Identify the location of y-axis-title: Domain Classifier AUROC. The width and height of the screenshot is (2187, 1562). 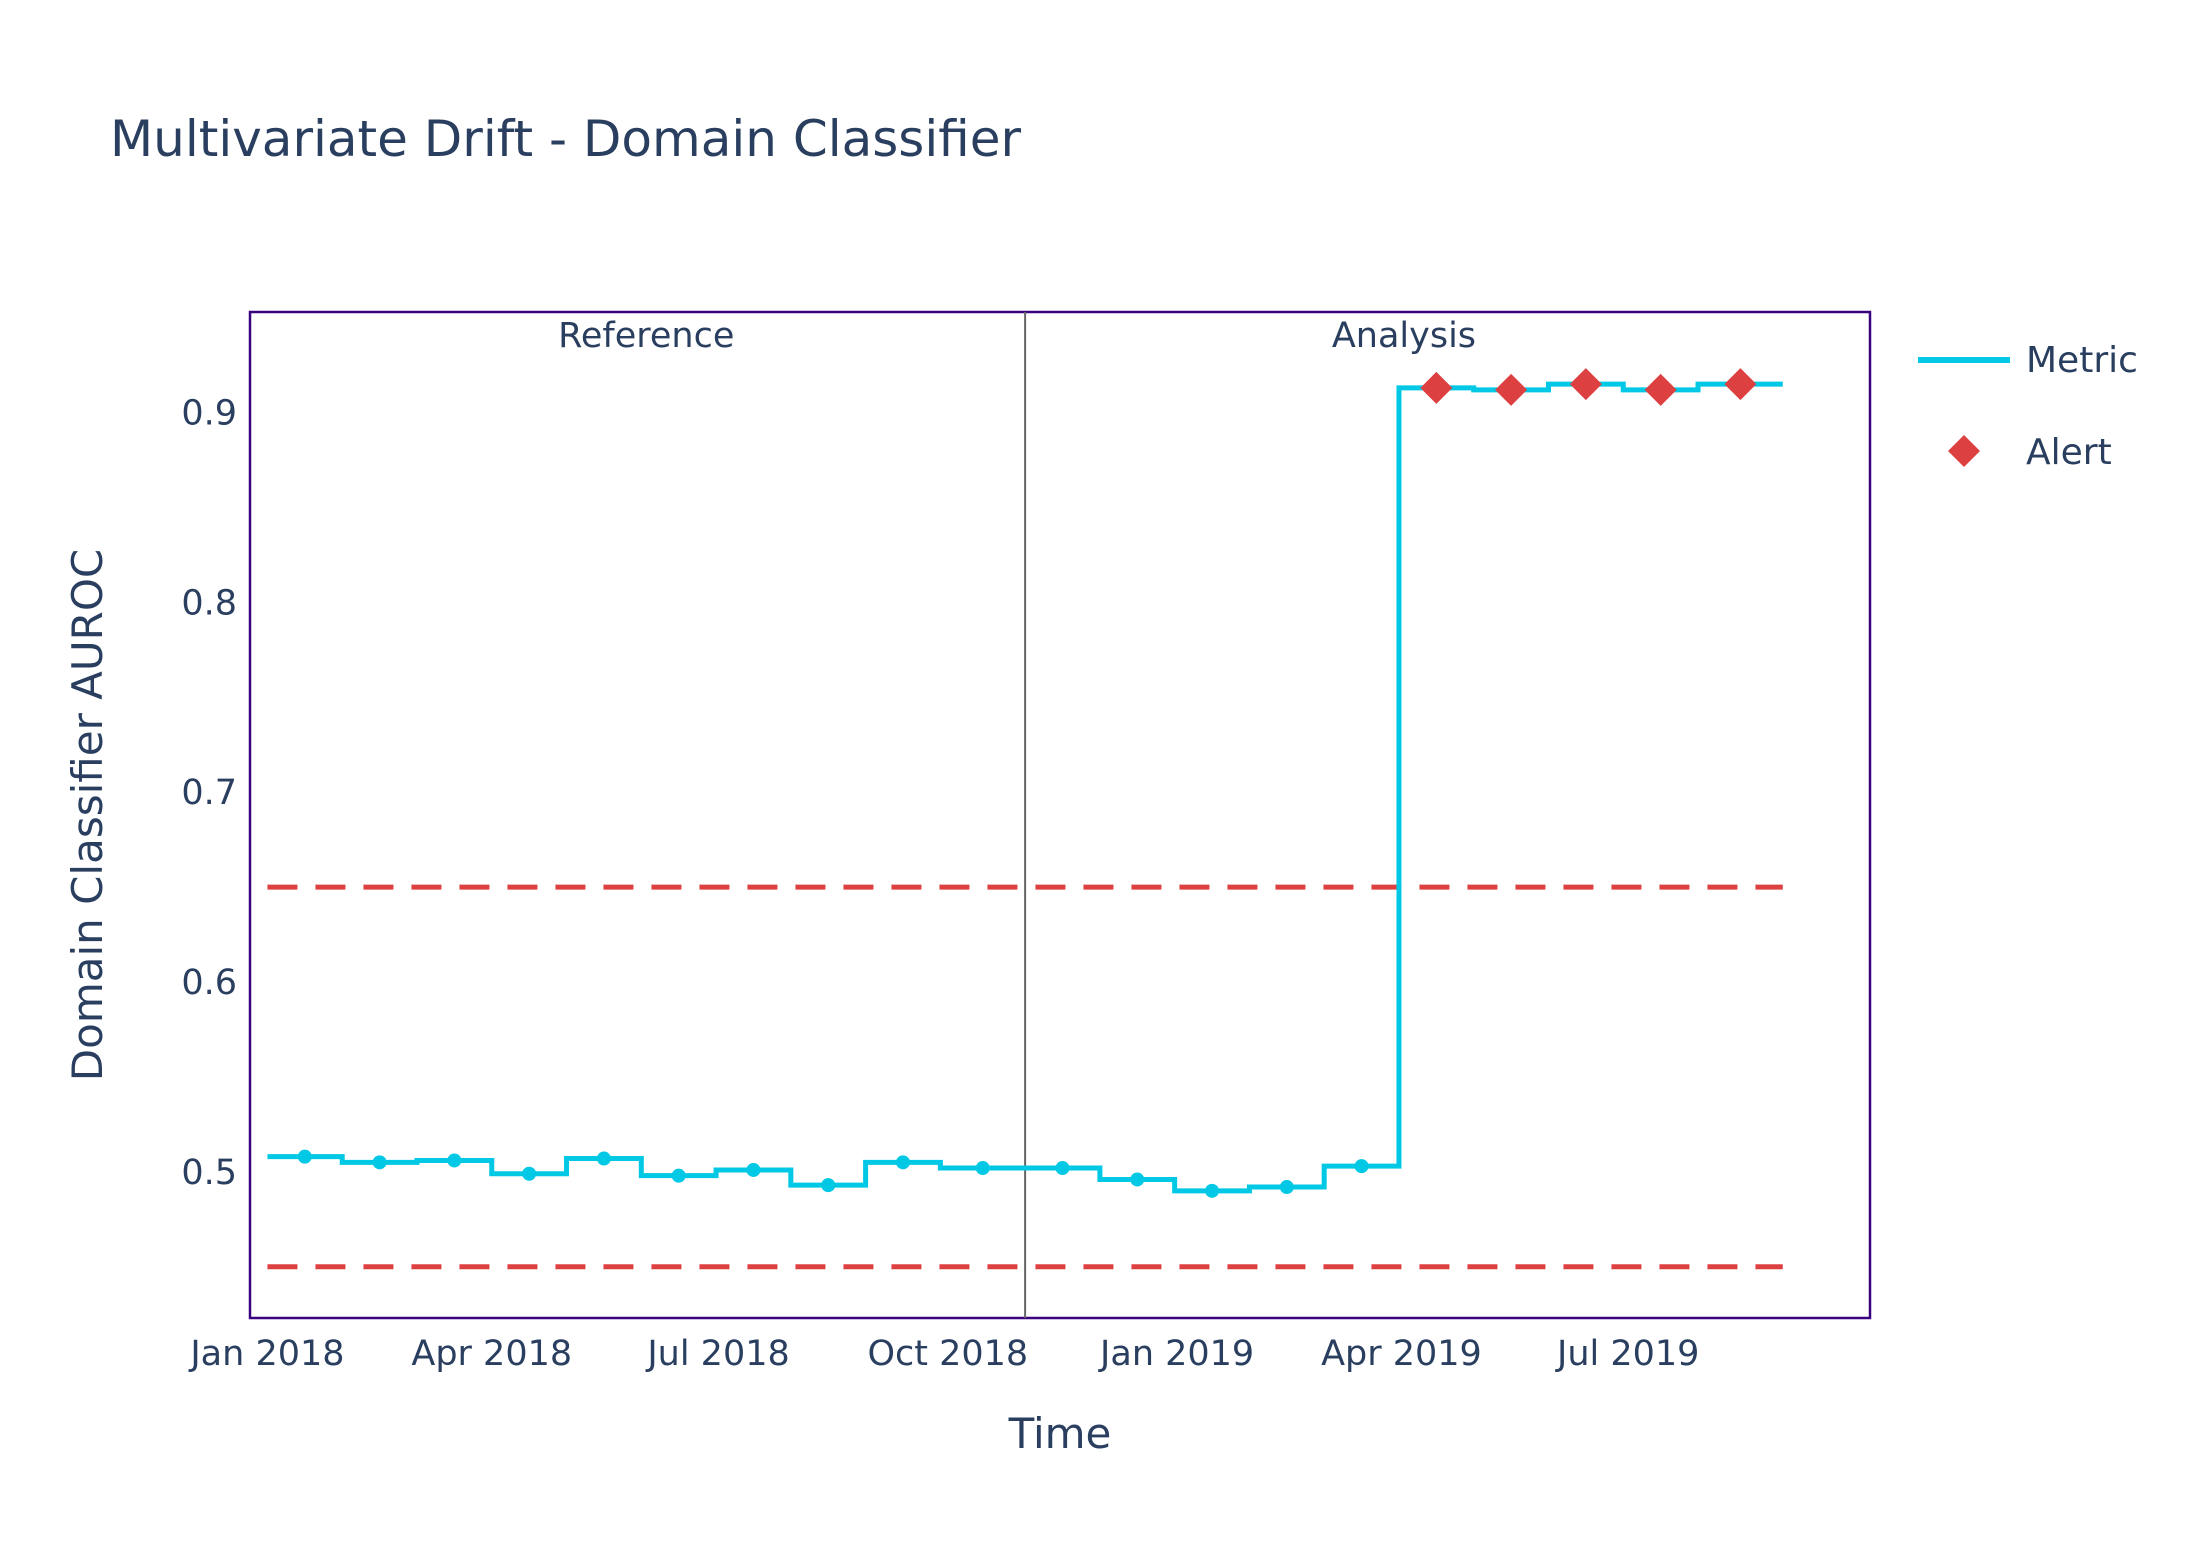
(87, 815).